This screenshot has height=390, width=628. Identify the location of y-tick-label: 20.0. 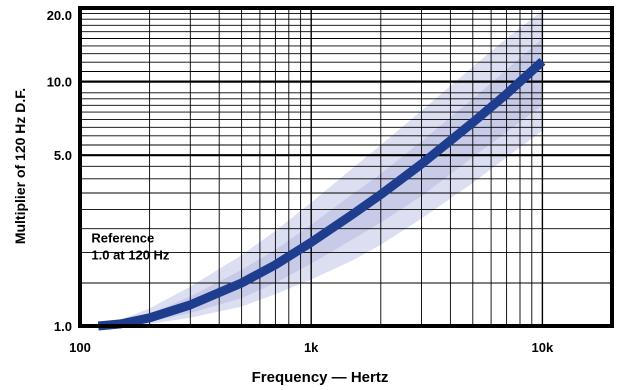
(59, 15).